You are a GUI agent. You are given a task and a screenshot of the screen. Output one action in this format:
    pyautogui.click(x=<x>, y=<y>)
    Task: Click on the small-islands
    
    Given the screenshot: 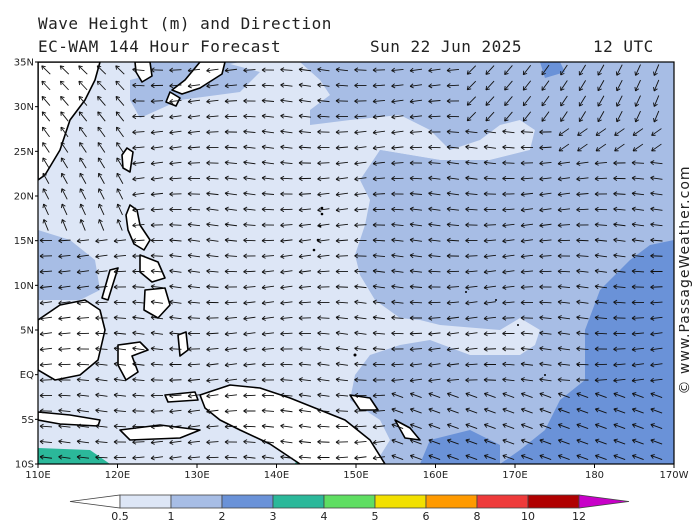 What is the action you would take?
    pyautogui.click(x=445, y=291)
    